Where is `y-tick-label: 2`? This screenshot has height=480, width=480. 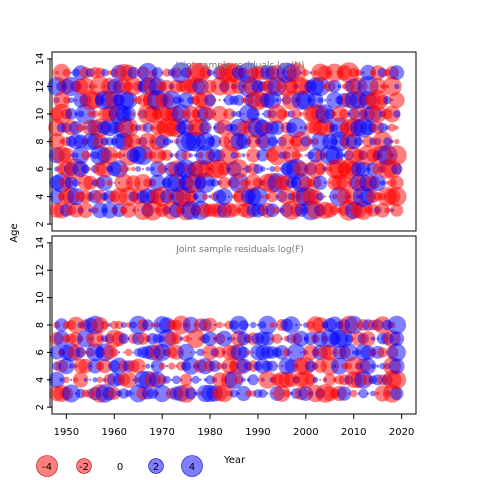
y-tick-label: 2 is located at coordinates (40, 224).